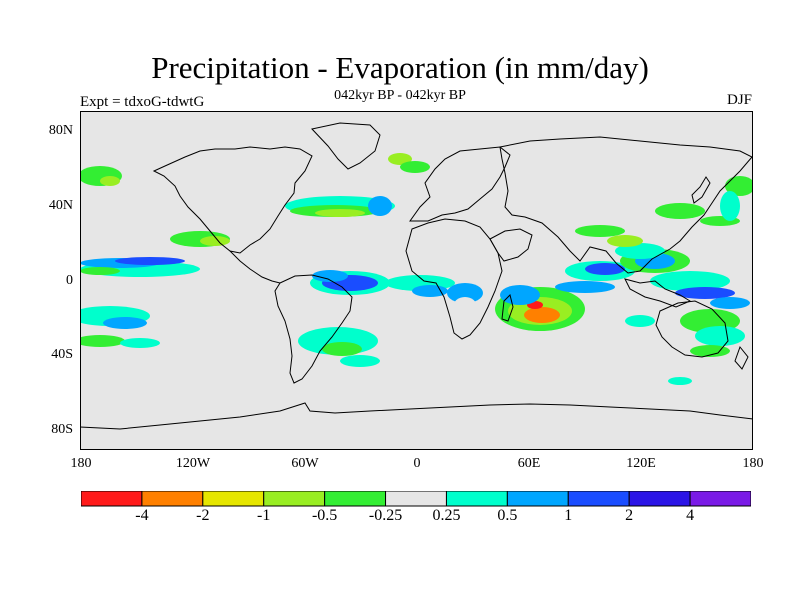 The height and width of the screenshot is (600, 800). I want to click on lon-label-180w: 180, so click(81, 463).